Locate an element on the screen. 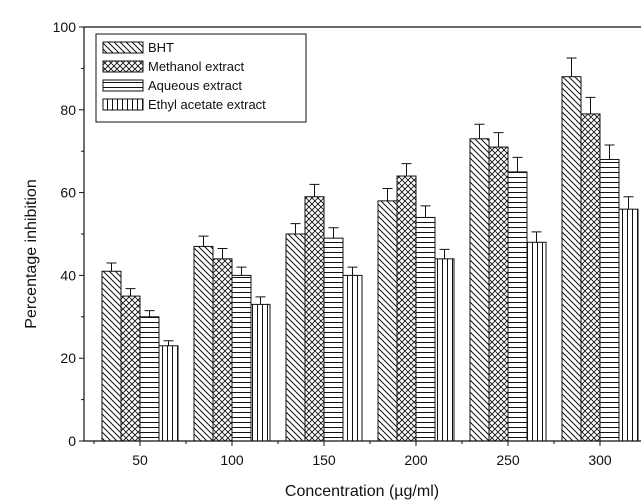  y-tick-label-5: 100 is located at coordinates (65, 27).